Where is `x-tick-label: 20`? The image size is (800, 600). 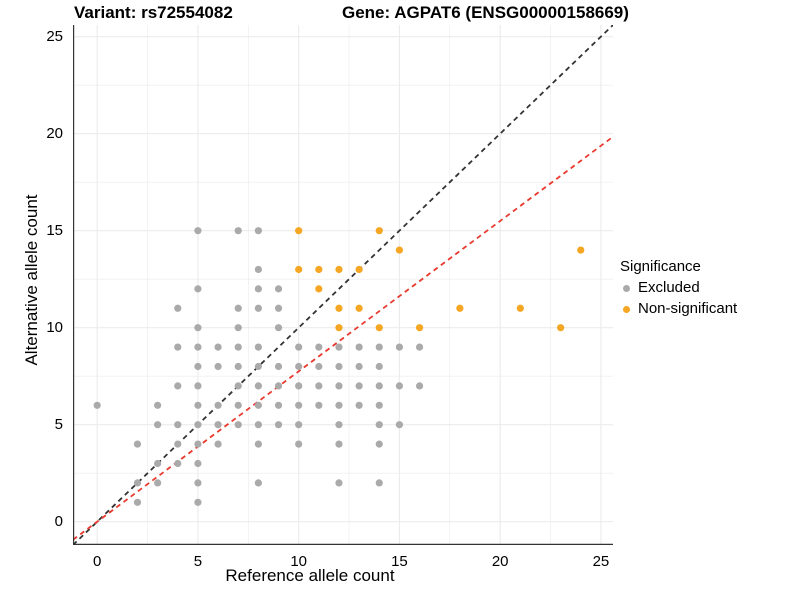 x-tick-label: 20 is located at coordinates (500, 561).